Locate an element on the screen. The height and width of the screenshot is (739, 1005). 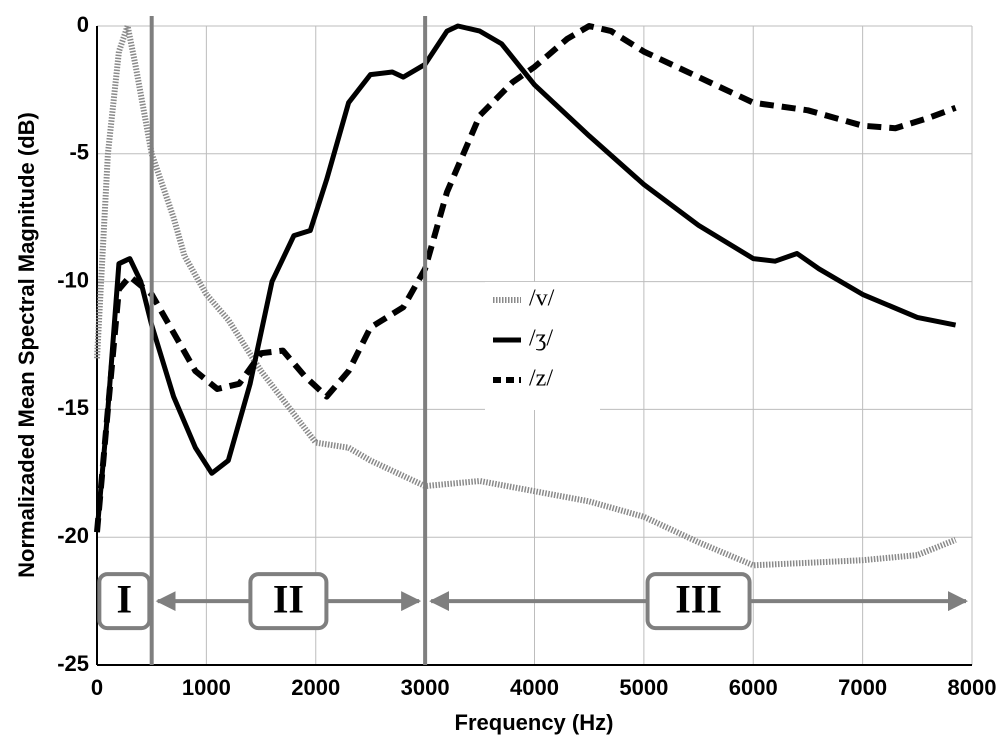
legend-label: /z/ is located at coordinates (541, 379).